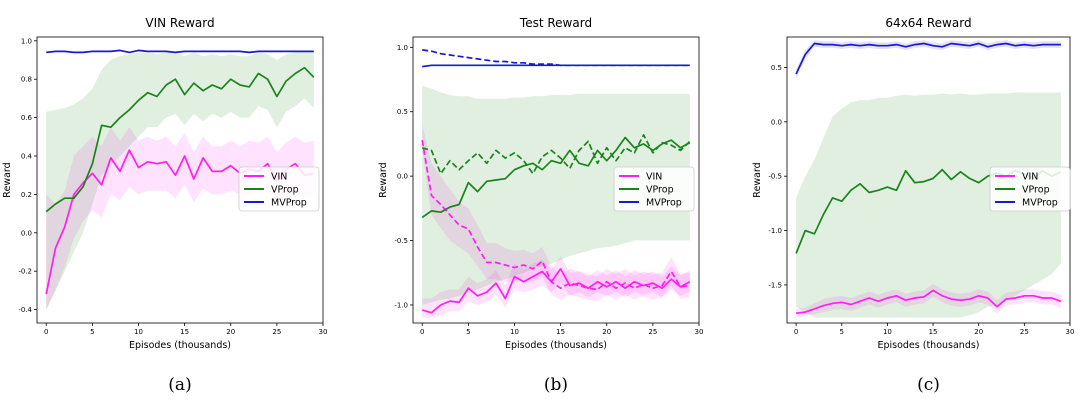 This screenshot has width=1080, height=413. Describe the element at coordinates (775, 285) in the screenshot. I see `y-tick-label: -1.5` at that location.